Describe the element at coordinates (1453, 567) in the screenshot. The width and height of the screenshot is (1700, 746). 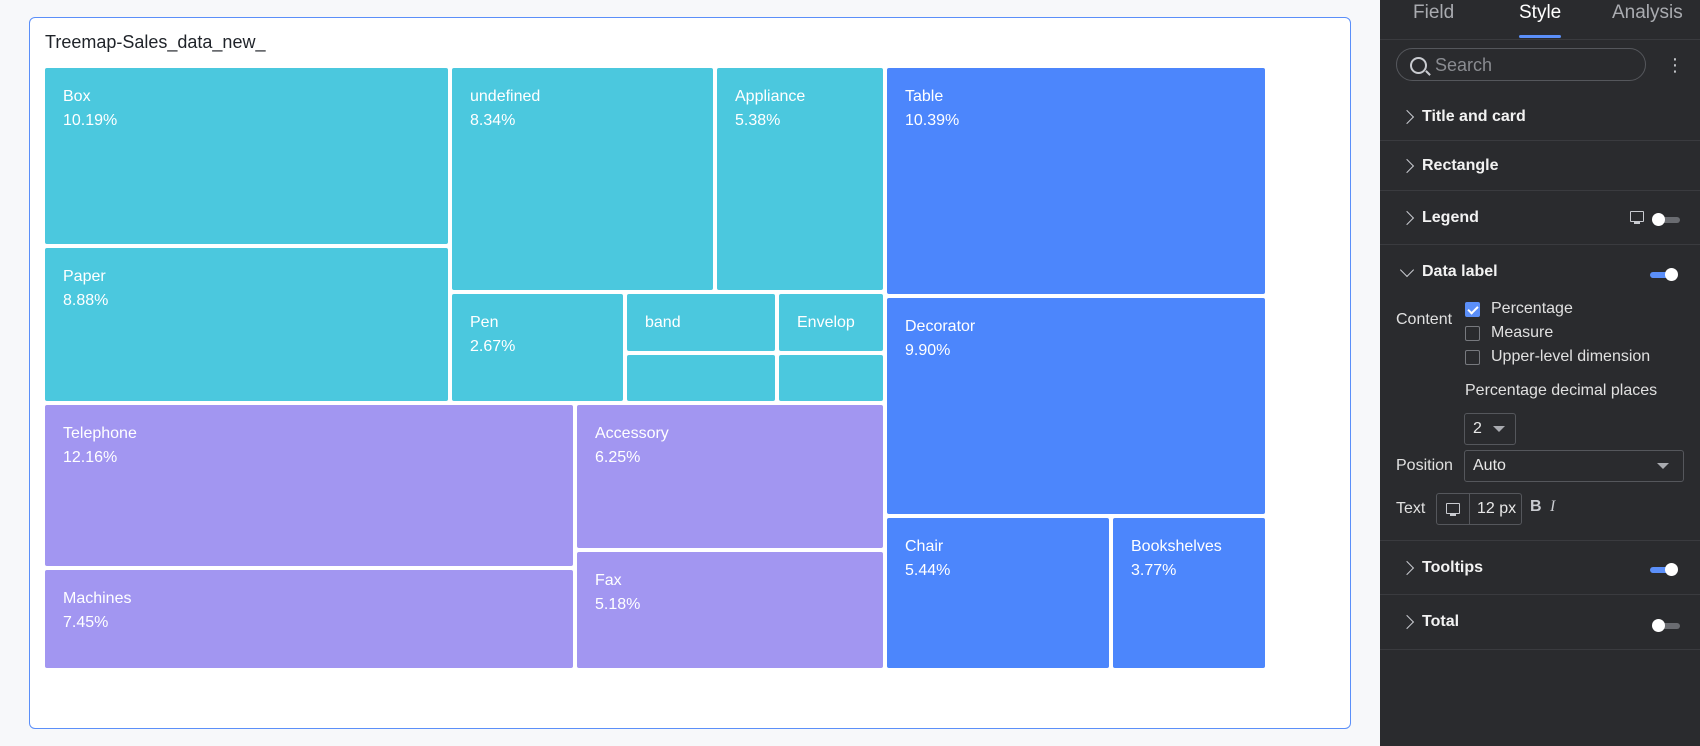
I see `section-label: Tooltips` at that location.